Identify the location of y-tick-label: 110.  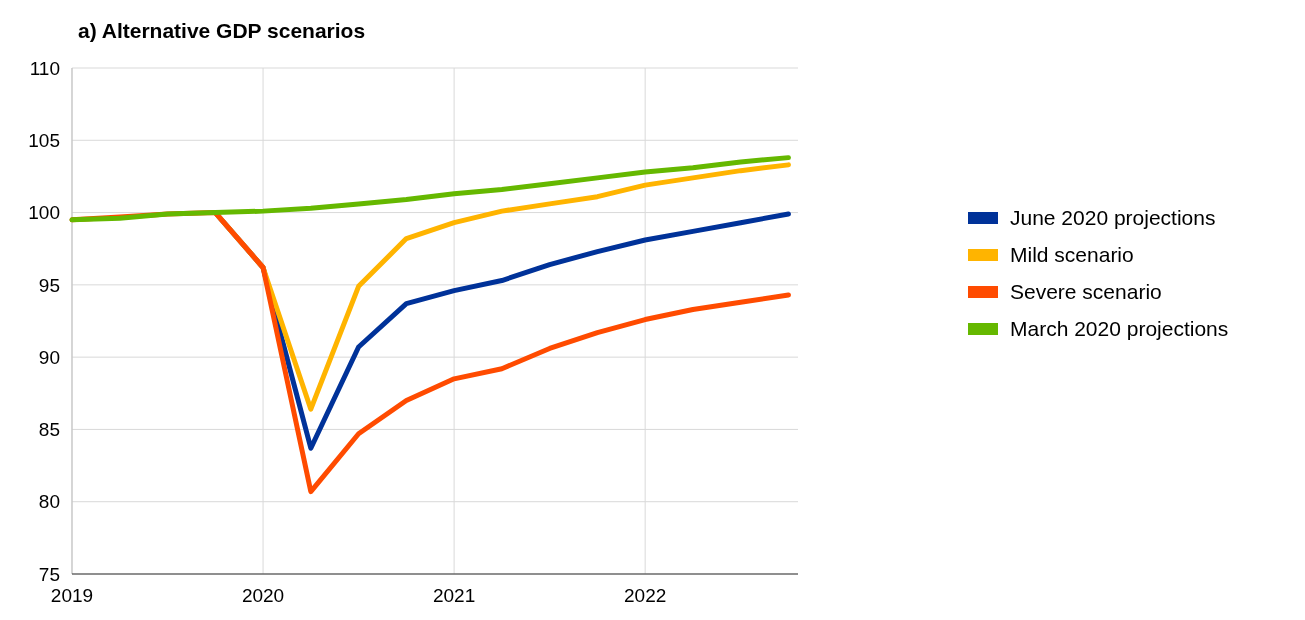
(44, 68).